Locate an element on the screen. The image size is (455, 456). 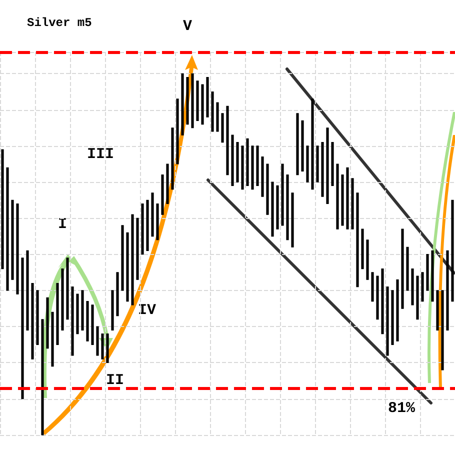
chart-title: Silver m5 is located at coordinates (59, 23).